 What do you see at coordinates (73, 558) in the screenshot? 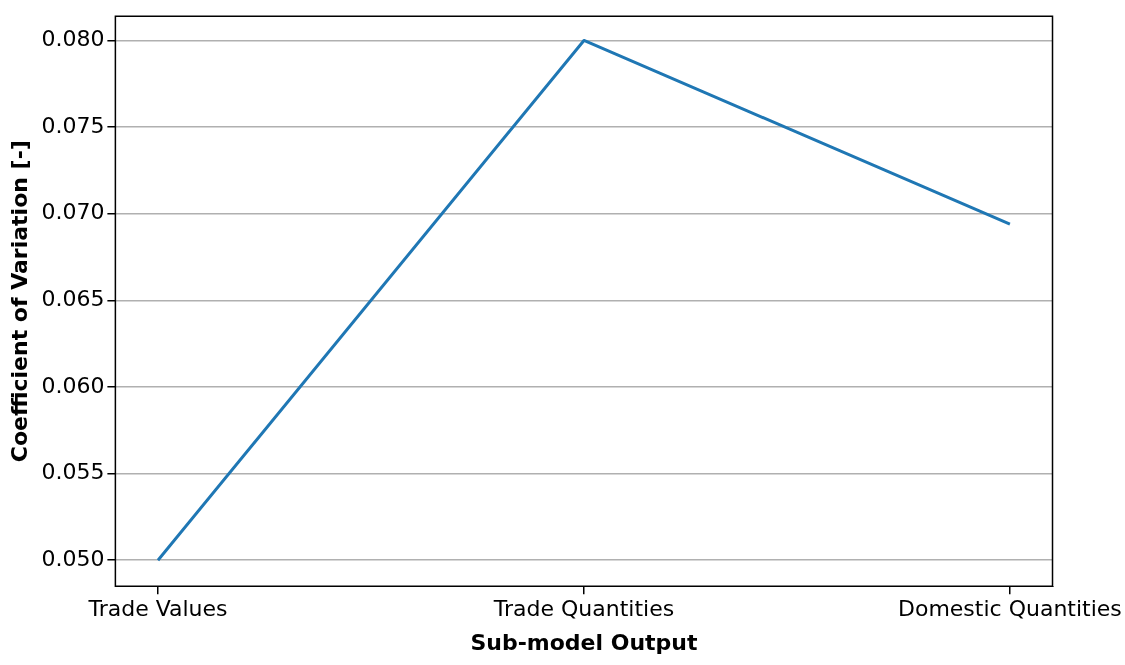
I see `y-tick-label: 0.050` at bounding box center [73, 558].